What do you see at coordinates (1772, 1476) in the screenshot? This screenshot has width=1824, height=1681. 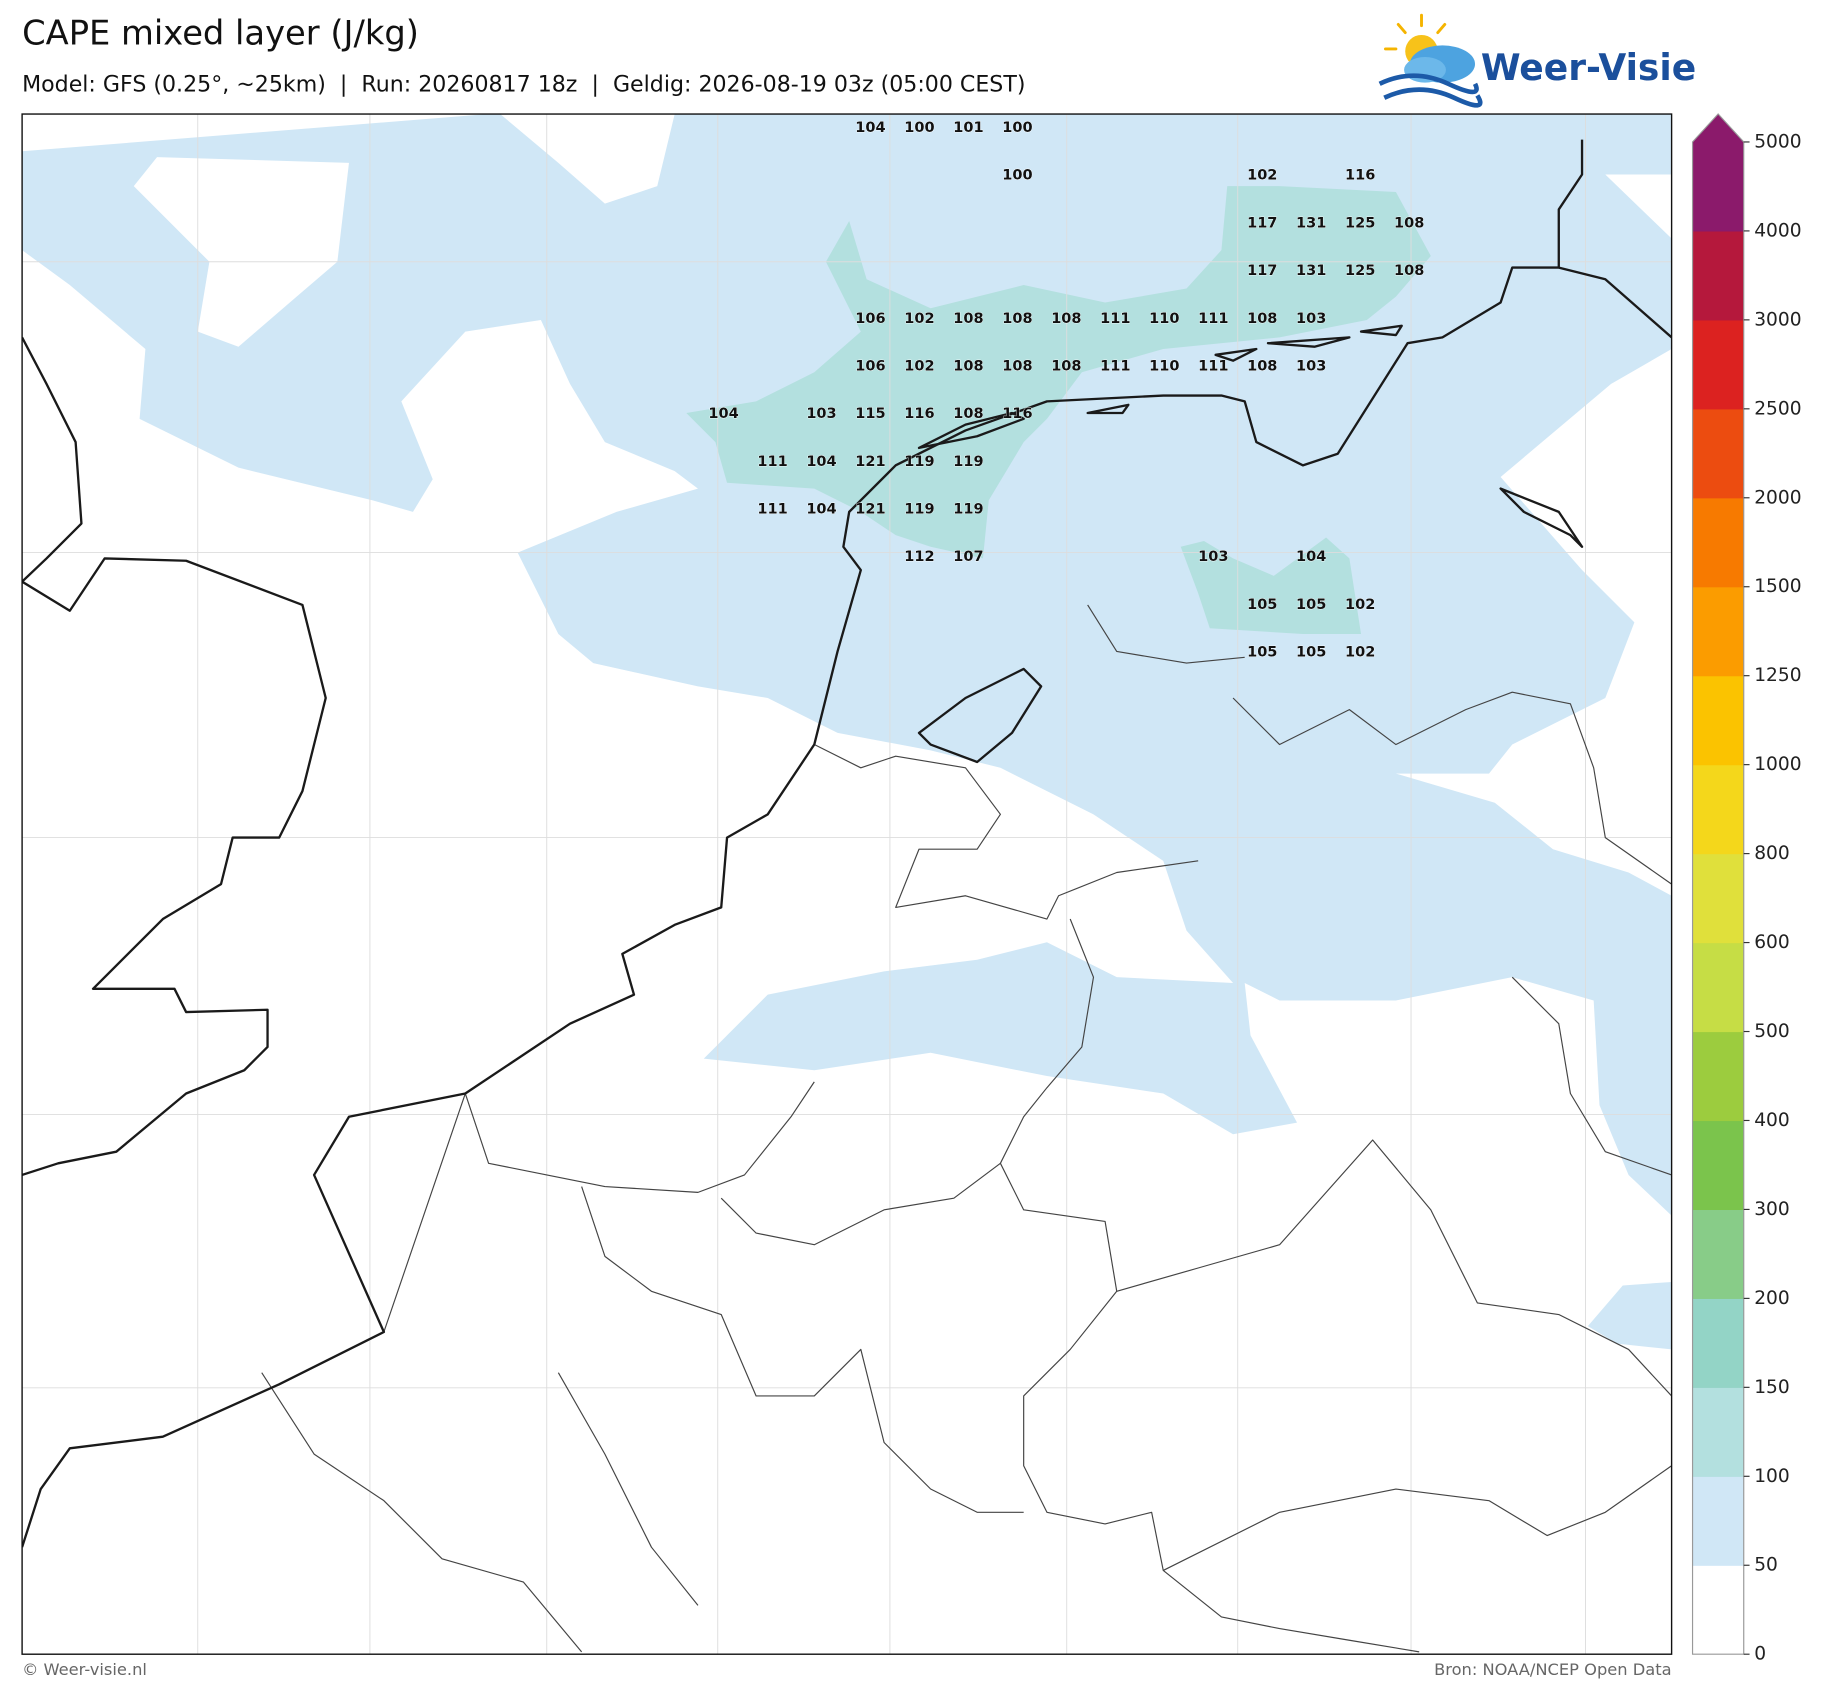 I see `colorbar-tick-label: 100` at bounding box center [1772, 1476].